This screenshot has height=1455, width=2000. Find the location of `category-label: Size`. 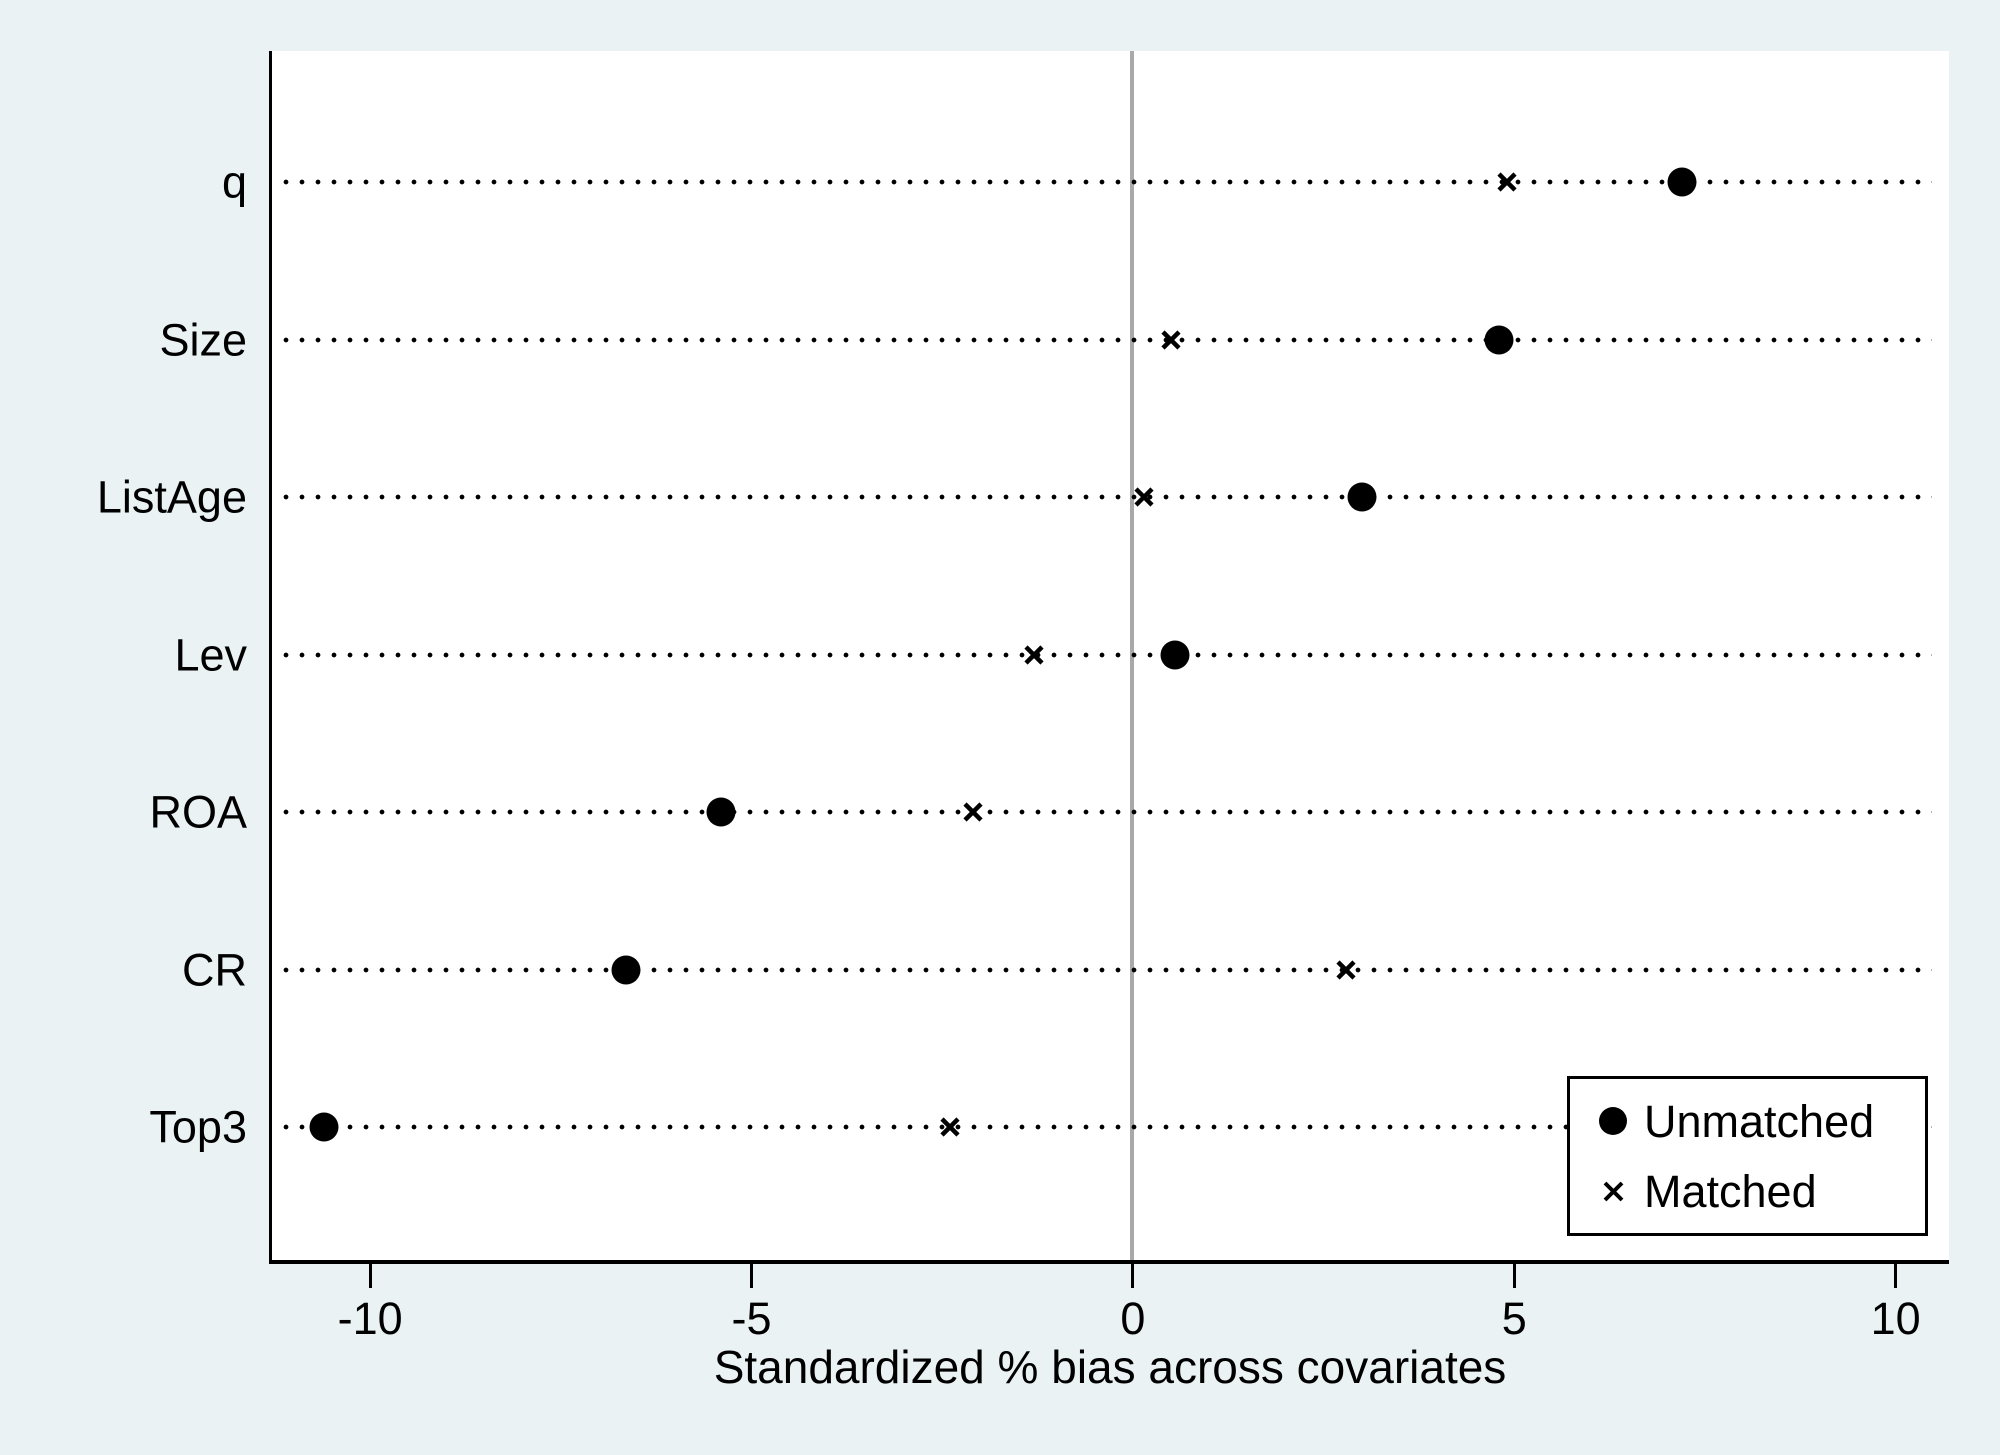

category-label: Size is located at coordinates (203, 339).